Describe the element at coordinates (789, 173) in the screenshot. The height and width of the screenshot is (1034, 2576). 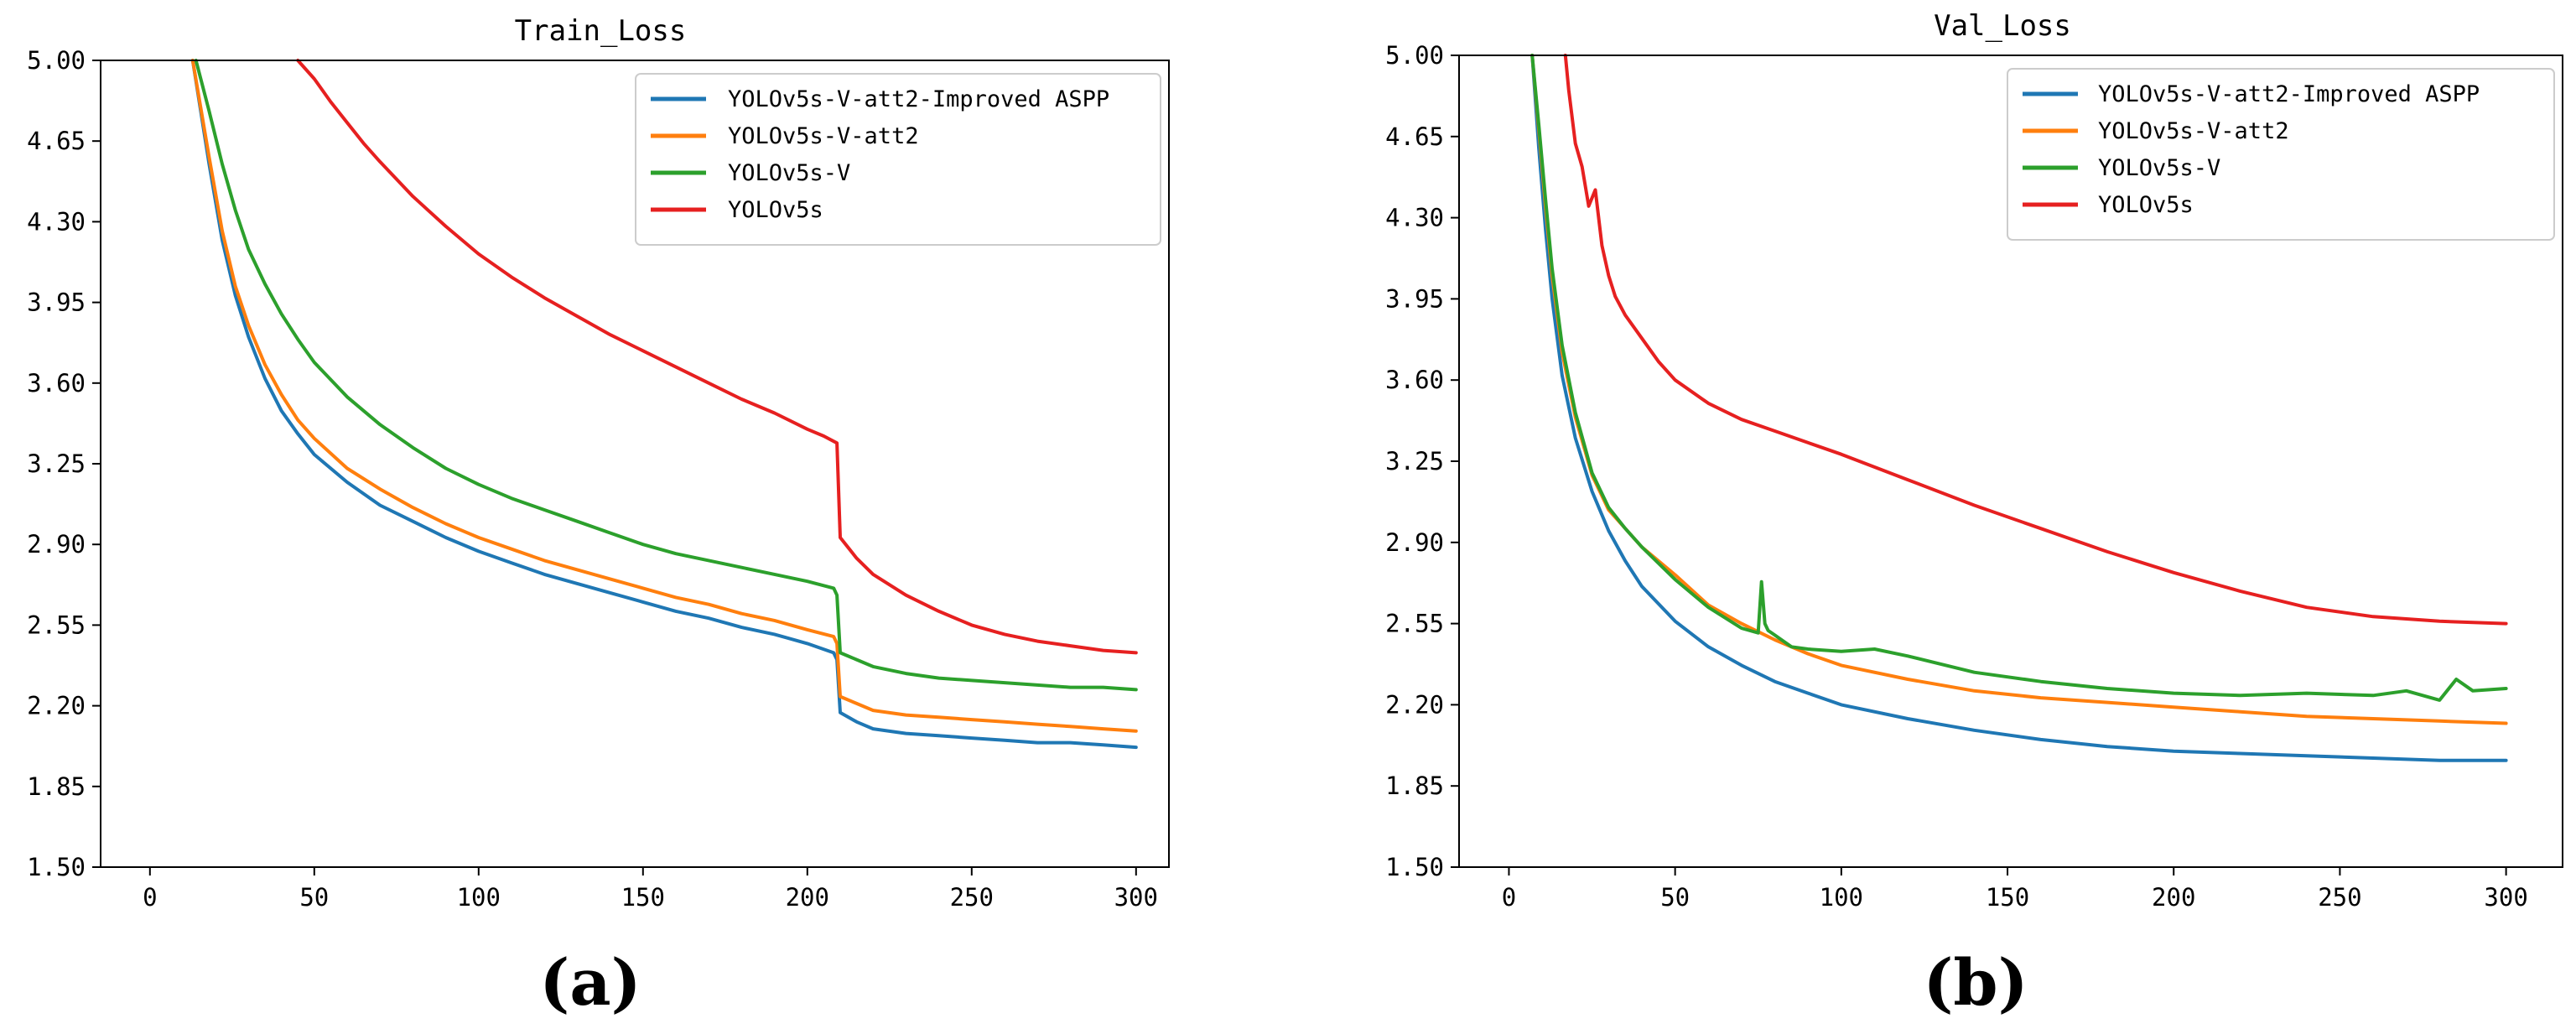
I see `chart-a-legend-label-2: YOLOv5s-V` at that location.